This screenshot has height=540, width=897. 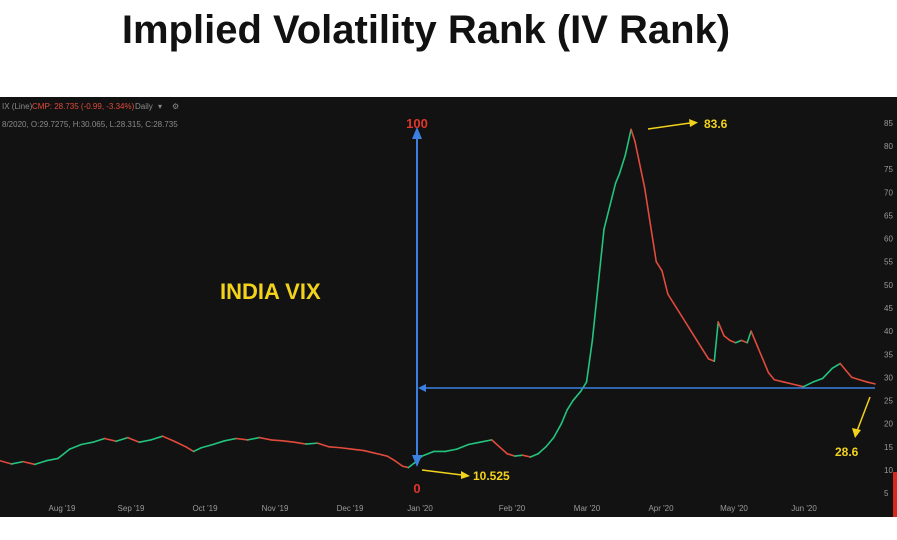 I want to click on arrow-left-icon, so click(x=422, y=388).